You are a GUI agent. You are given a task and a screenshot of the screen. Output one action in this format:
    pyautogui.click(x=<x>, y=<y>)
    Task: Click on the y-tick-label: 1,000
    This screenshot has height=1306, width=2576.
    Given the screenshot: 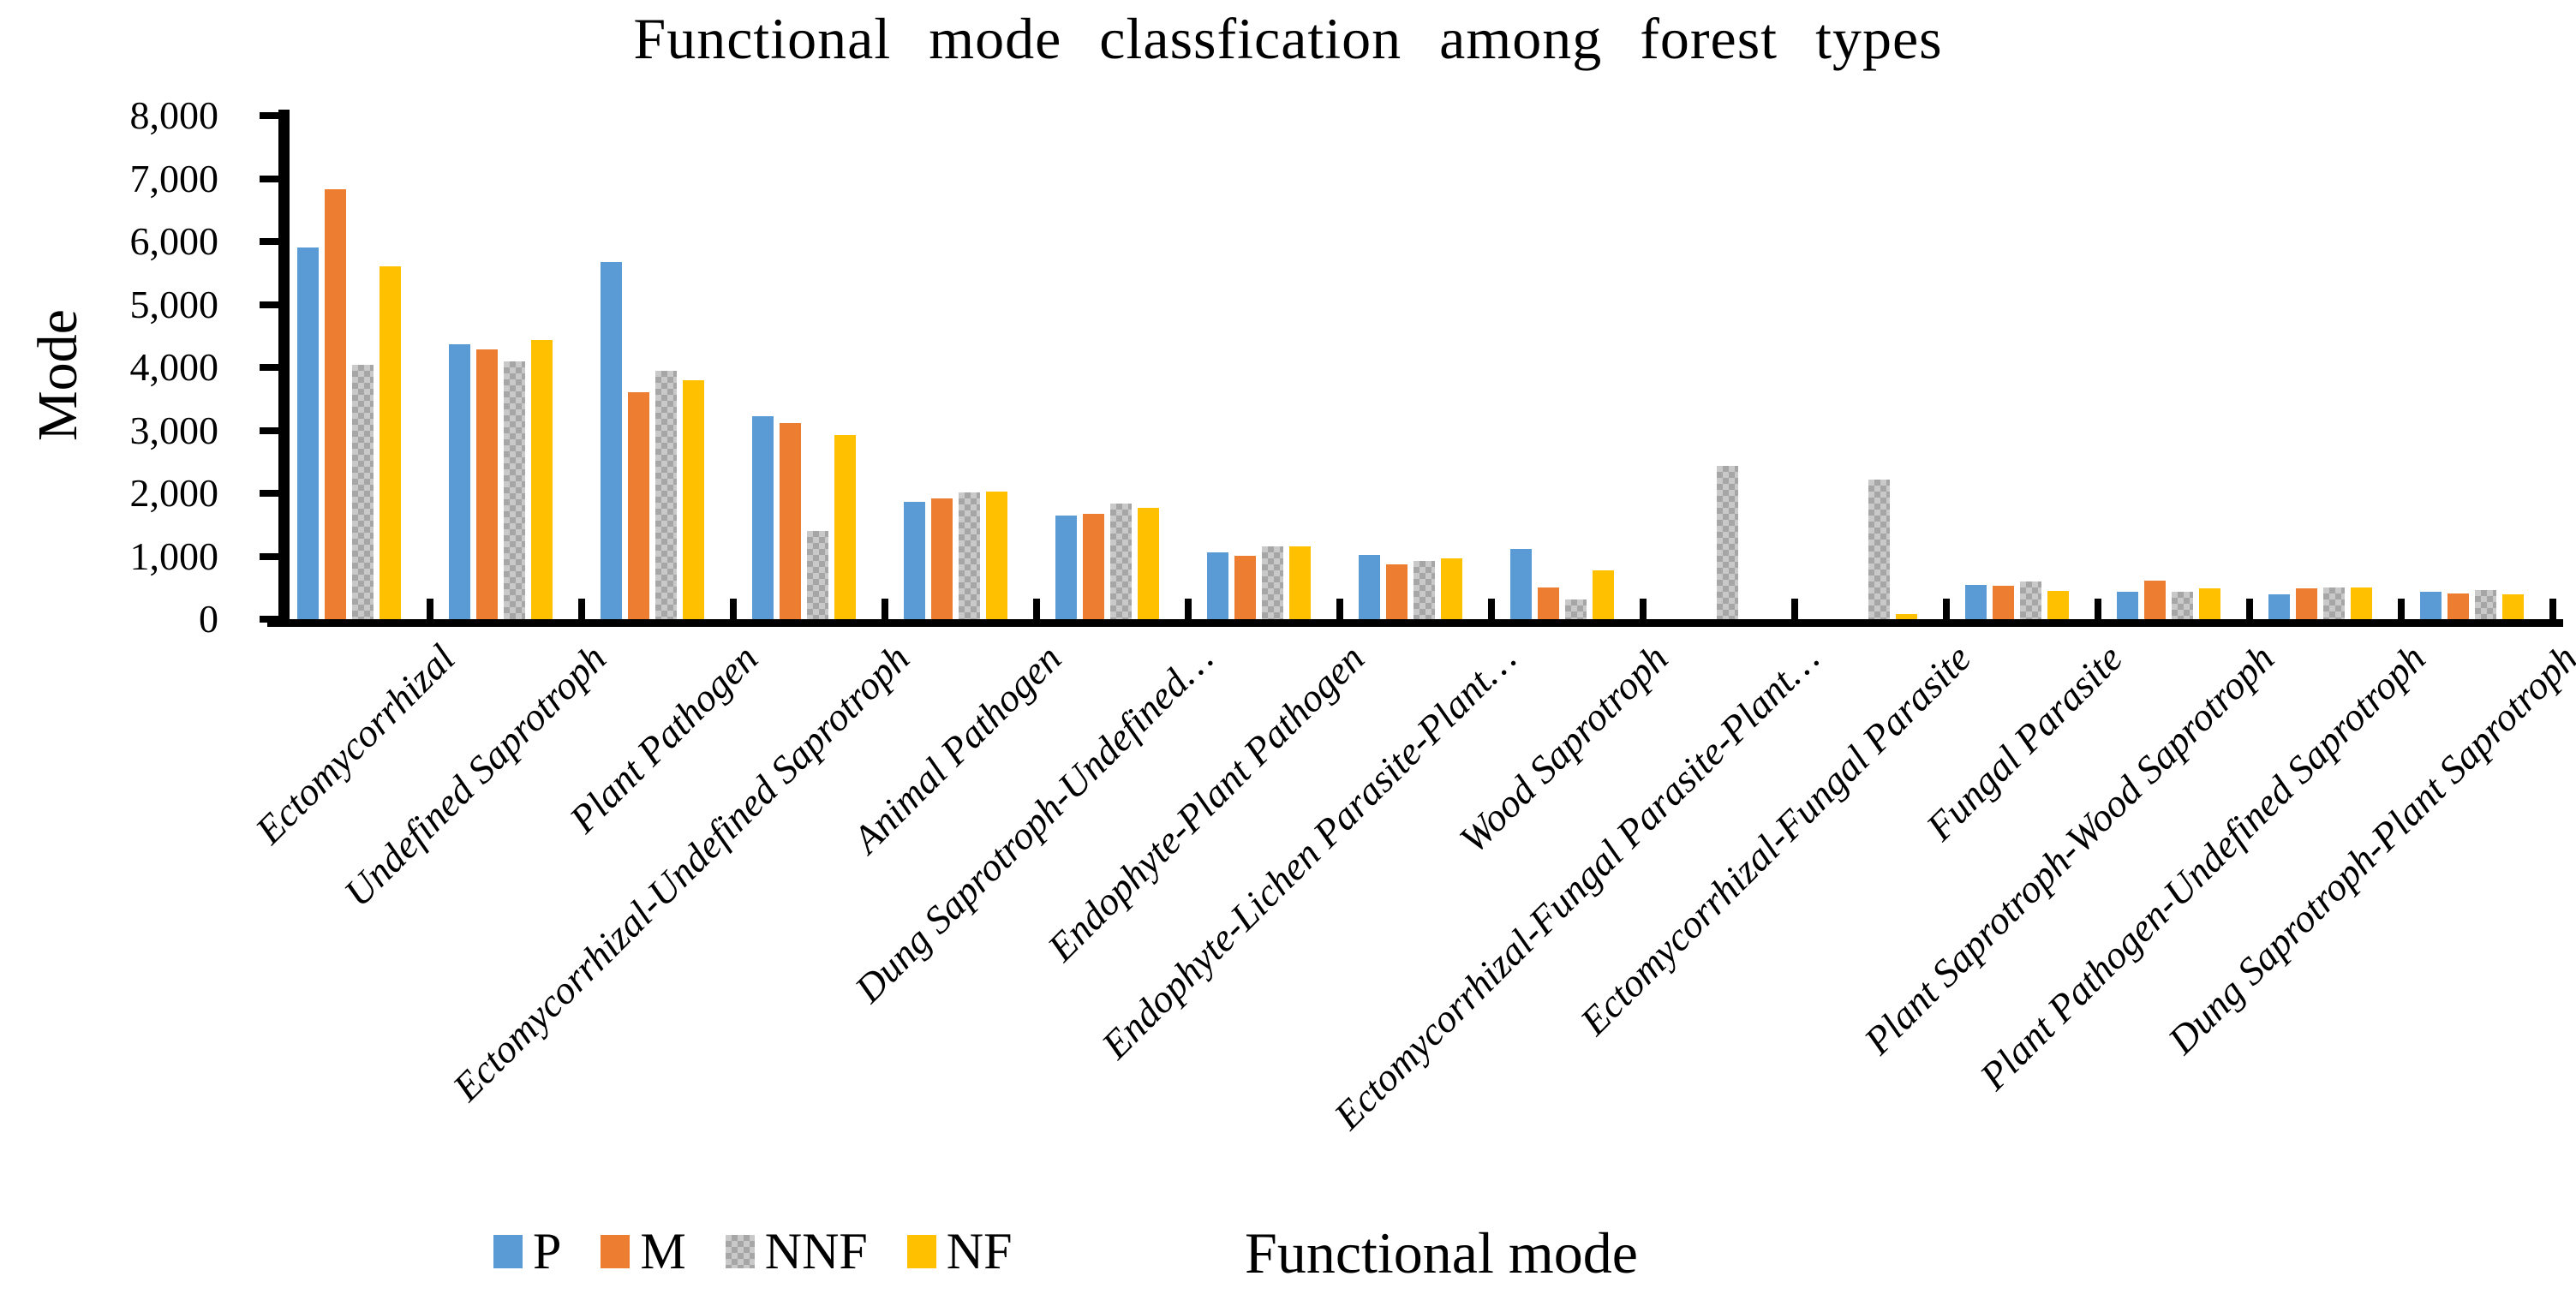 What is the action you would take?
    pyautogui.click(x=174, y=556)
    